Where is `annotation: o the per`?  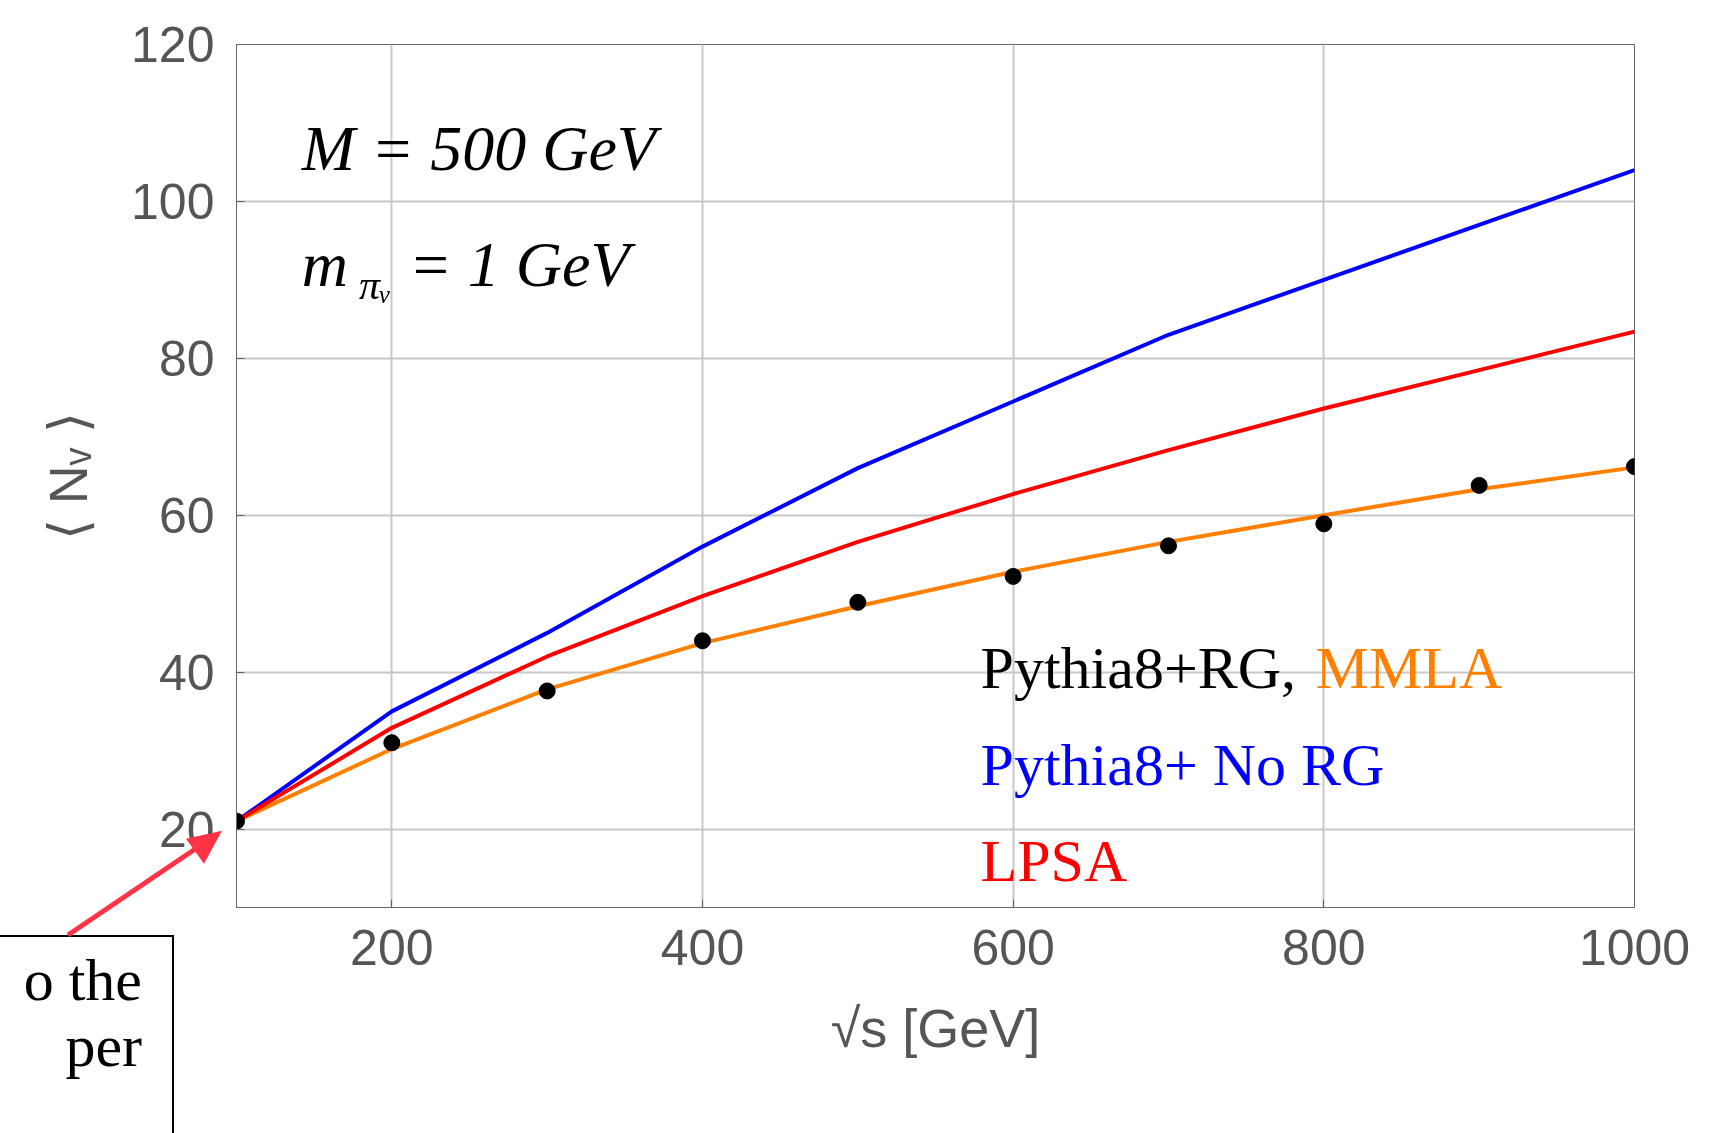
annotation: o the per is located at coordinates (87, 1034).